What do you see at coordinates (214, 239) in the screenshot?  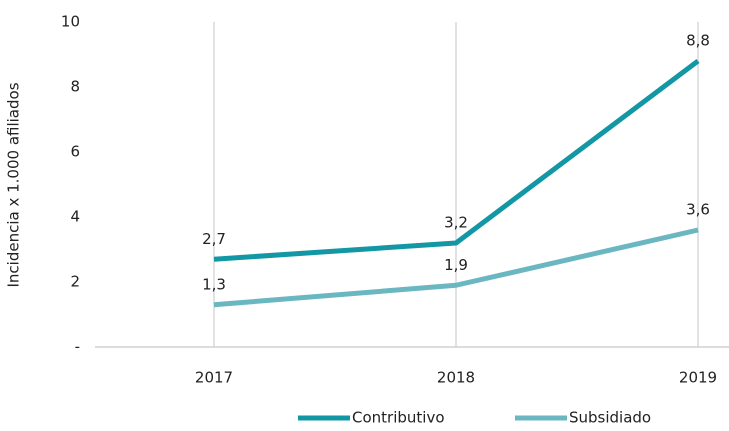 I see `data-label: 2,7` at bounding box center [214, 239].